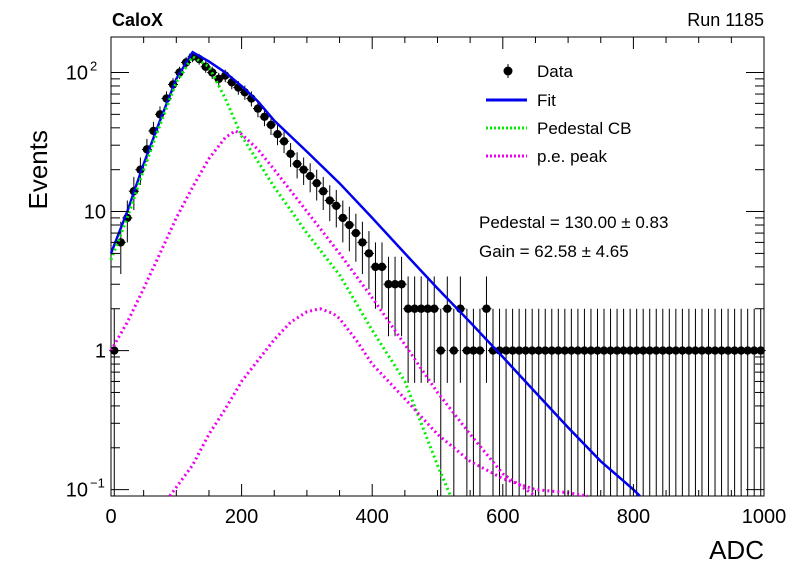  I want to click on x-tick-label: 800, so click(633, 517).